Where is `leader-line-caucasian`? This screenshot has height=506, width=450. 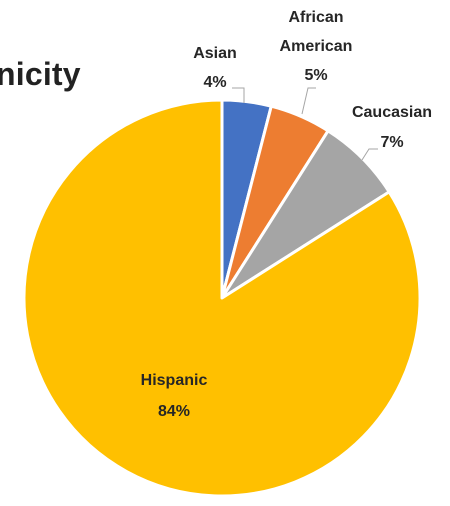 leader-line-caucasian is located at coordinates (369, 154).